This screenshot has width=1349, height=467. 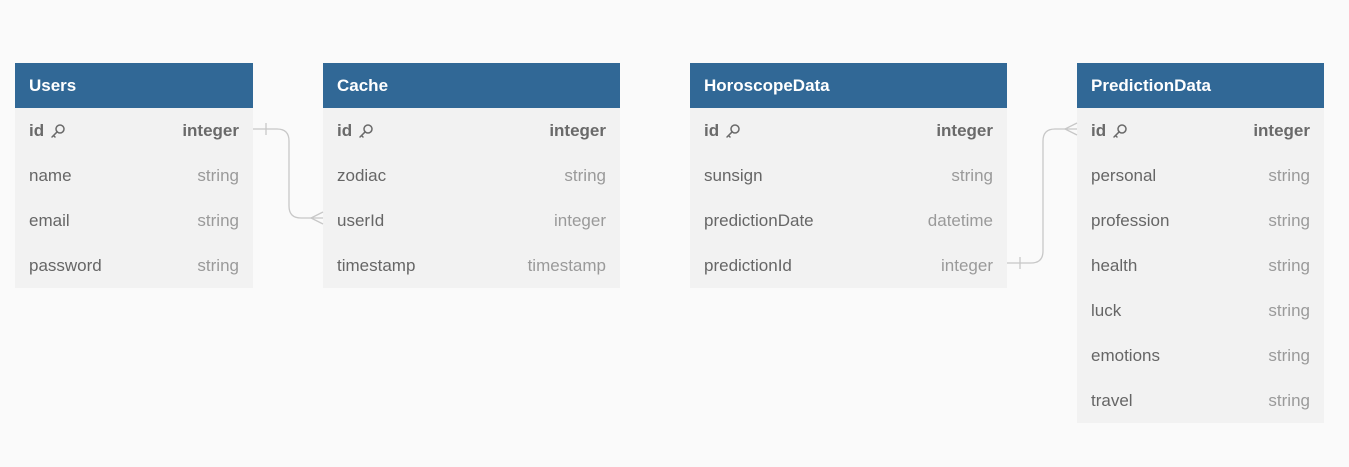 I want to click on field-row: emotions string, so click(x=1200, y=355).